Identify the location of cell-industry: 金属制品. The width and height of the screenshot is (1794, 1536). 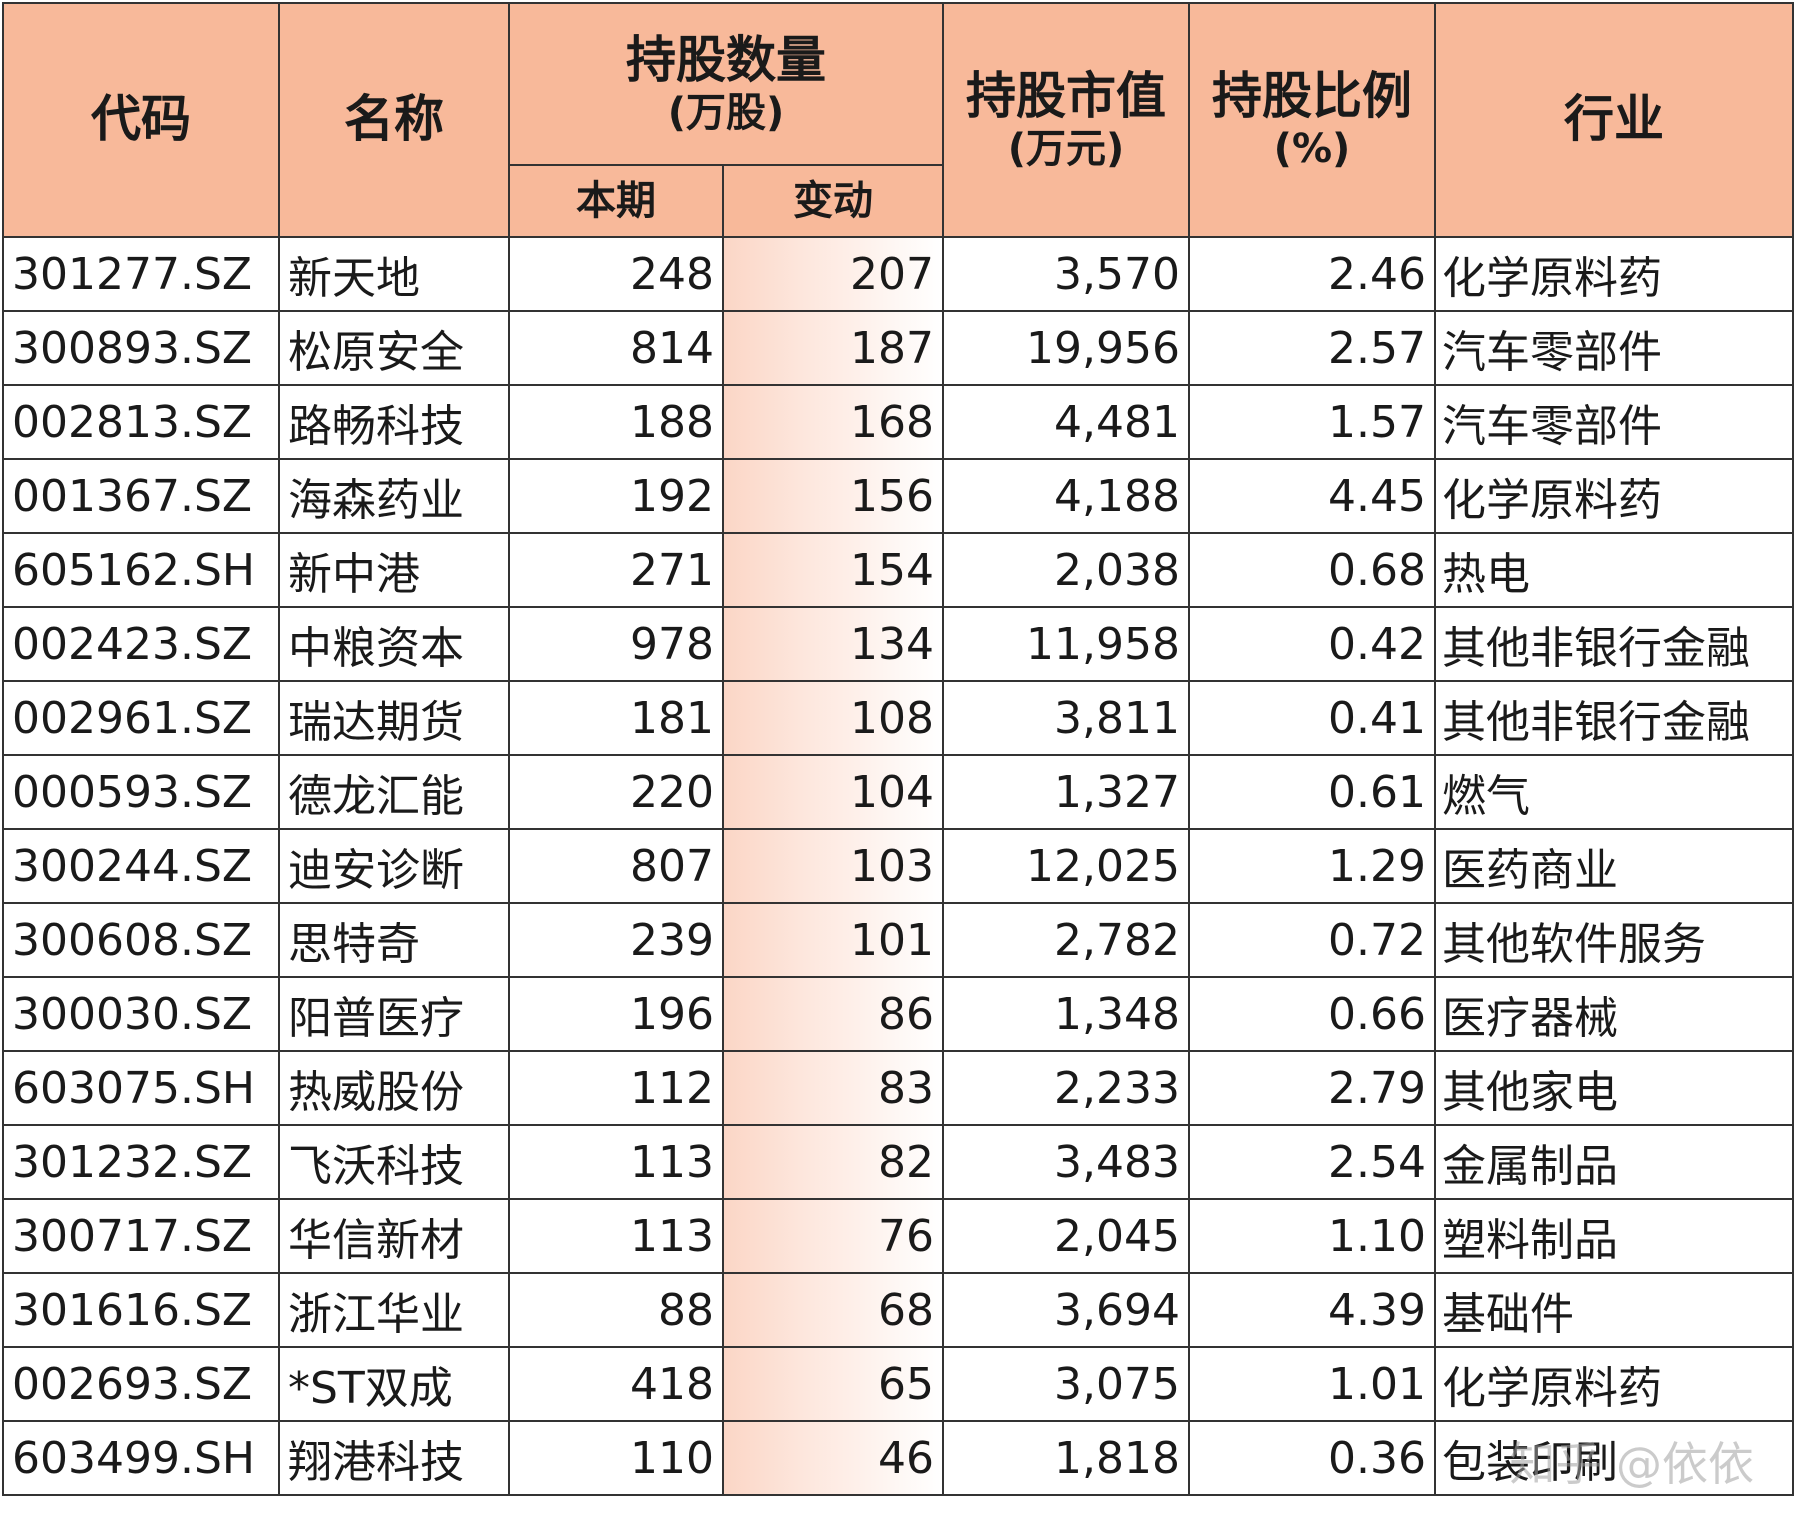
(1614, 1162).